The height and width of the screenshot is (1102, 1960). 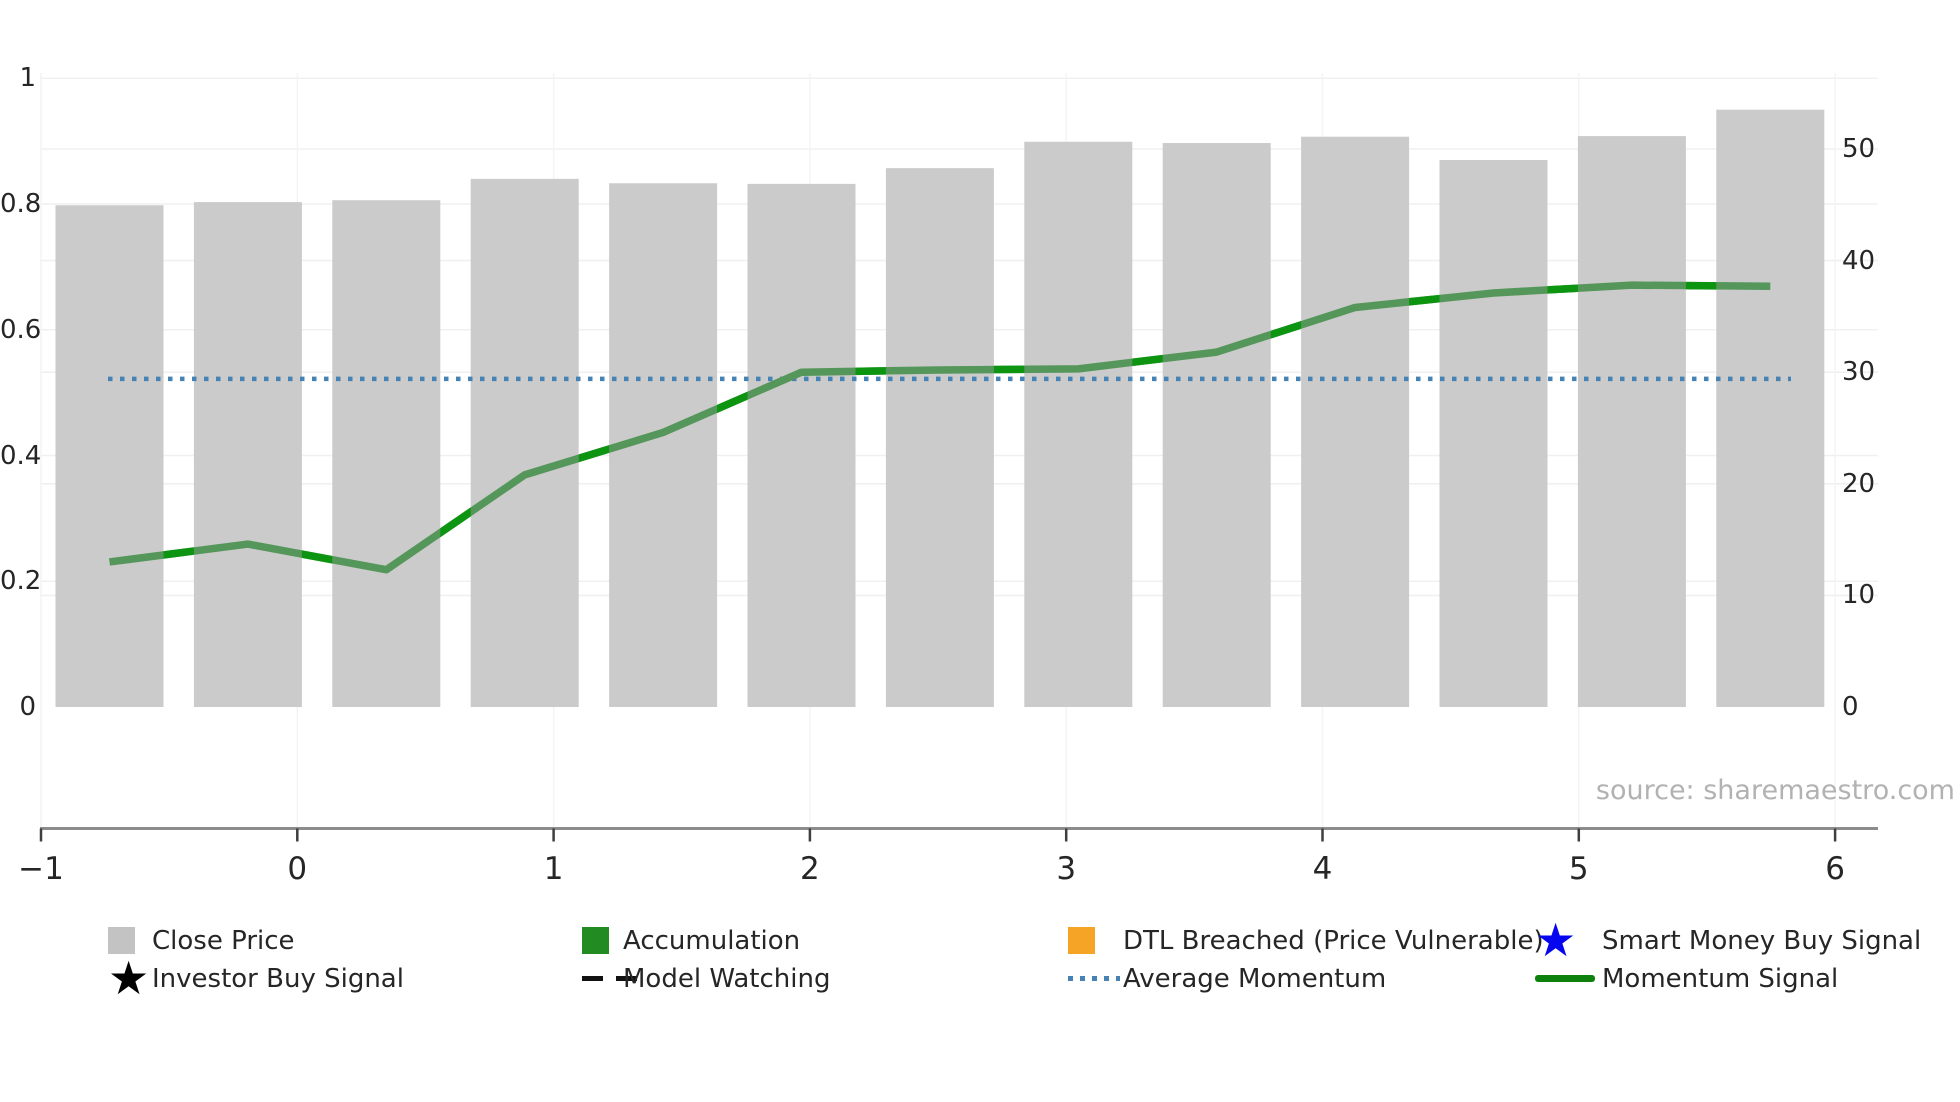 I want to click on y-left-tick-label: 0.4, so click(x=21, y=455).